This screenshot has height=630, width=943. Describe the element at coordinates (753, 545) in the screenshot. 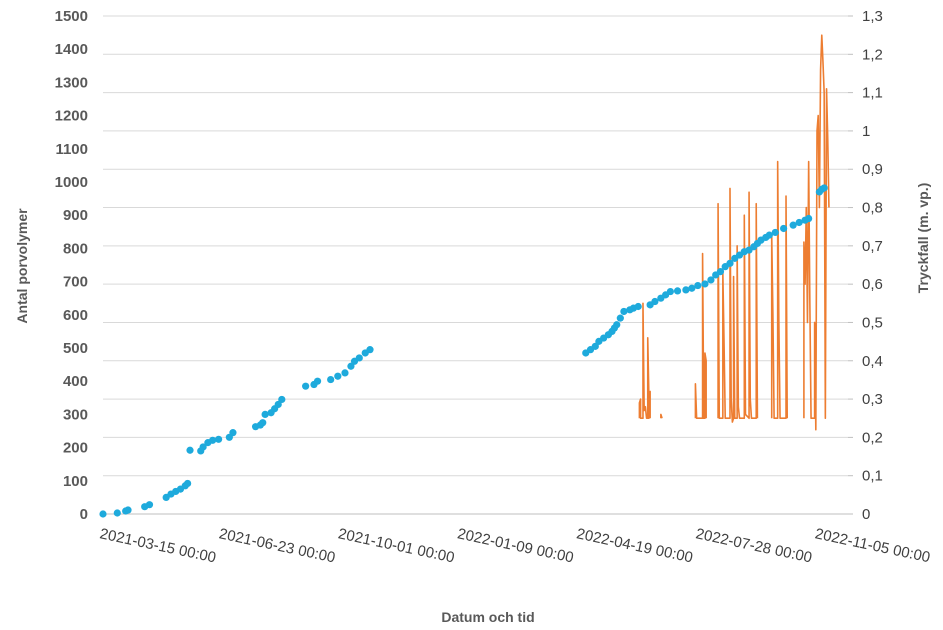

I see `x-tick-label: 2022-07-28 00:00` at that location.